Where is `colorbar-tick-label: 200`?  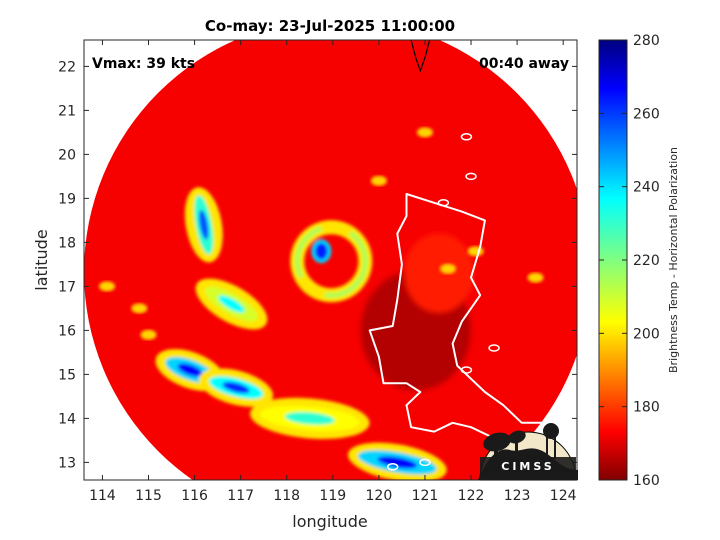
colorbar-tick-label: 200 is located at coordinates (646, 334).